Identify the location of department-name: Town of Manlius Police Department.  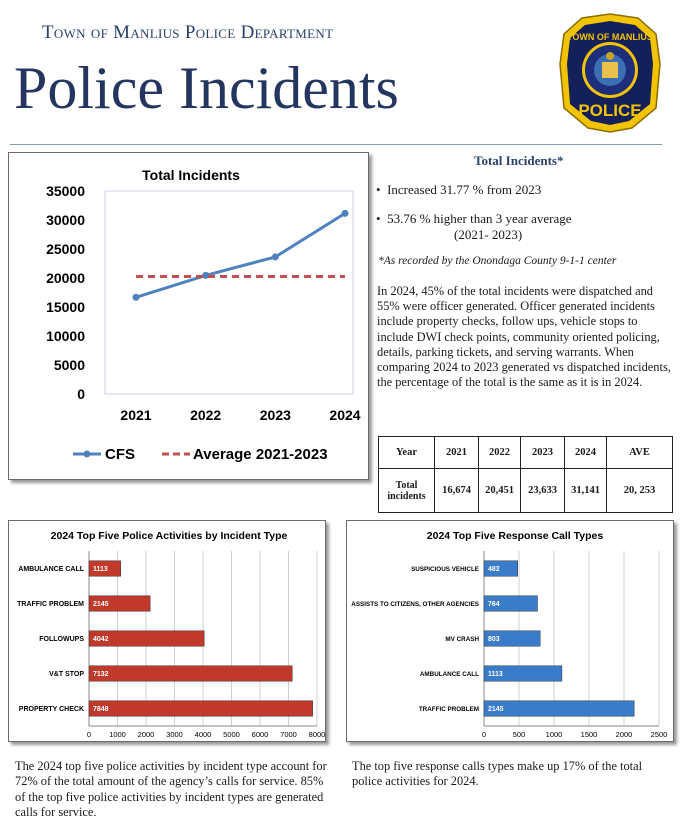
(188, 32).